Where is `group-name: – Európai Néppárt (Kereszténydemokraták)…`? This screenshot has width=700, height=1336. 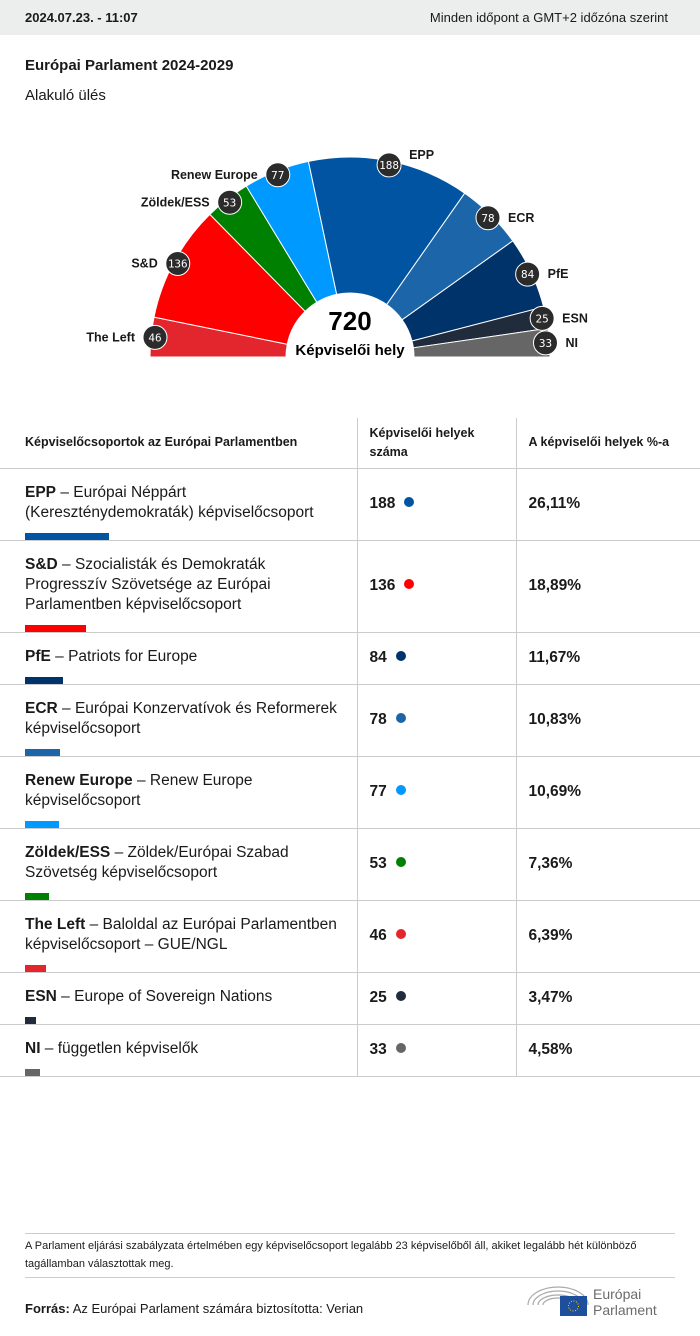 group-name: – Európai Néppárt (Kereszténydemokraták)… is located at coordinates (169, 502).